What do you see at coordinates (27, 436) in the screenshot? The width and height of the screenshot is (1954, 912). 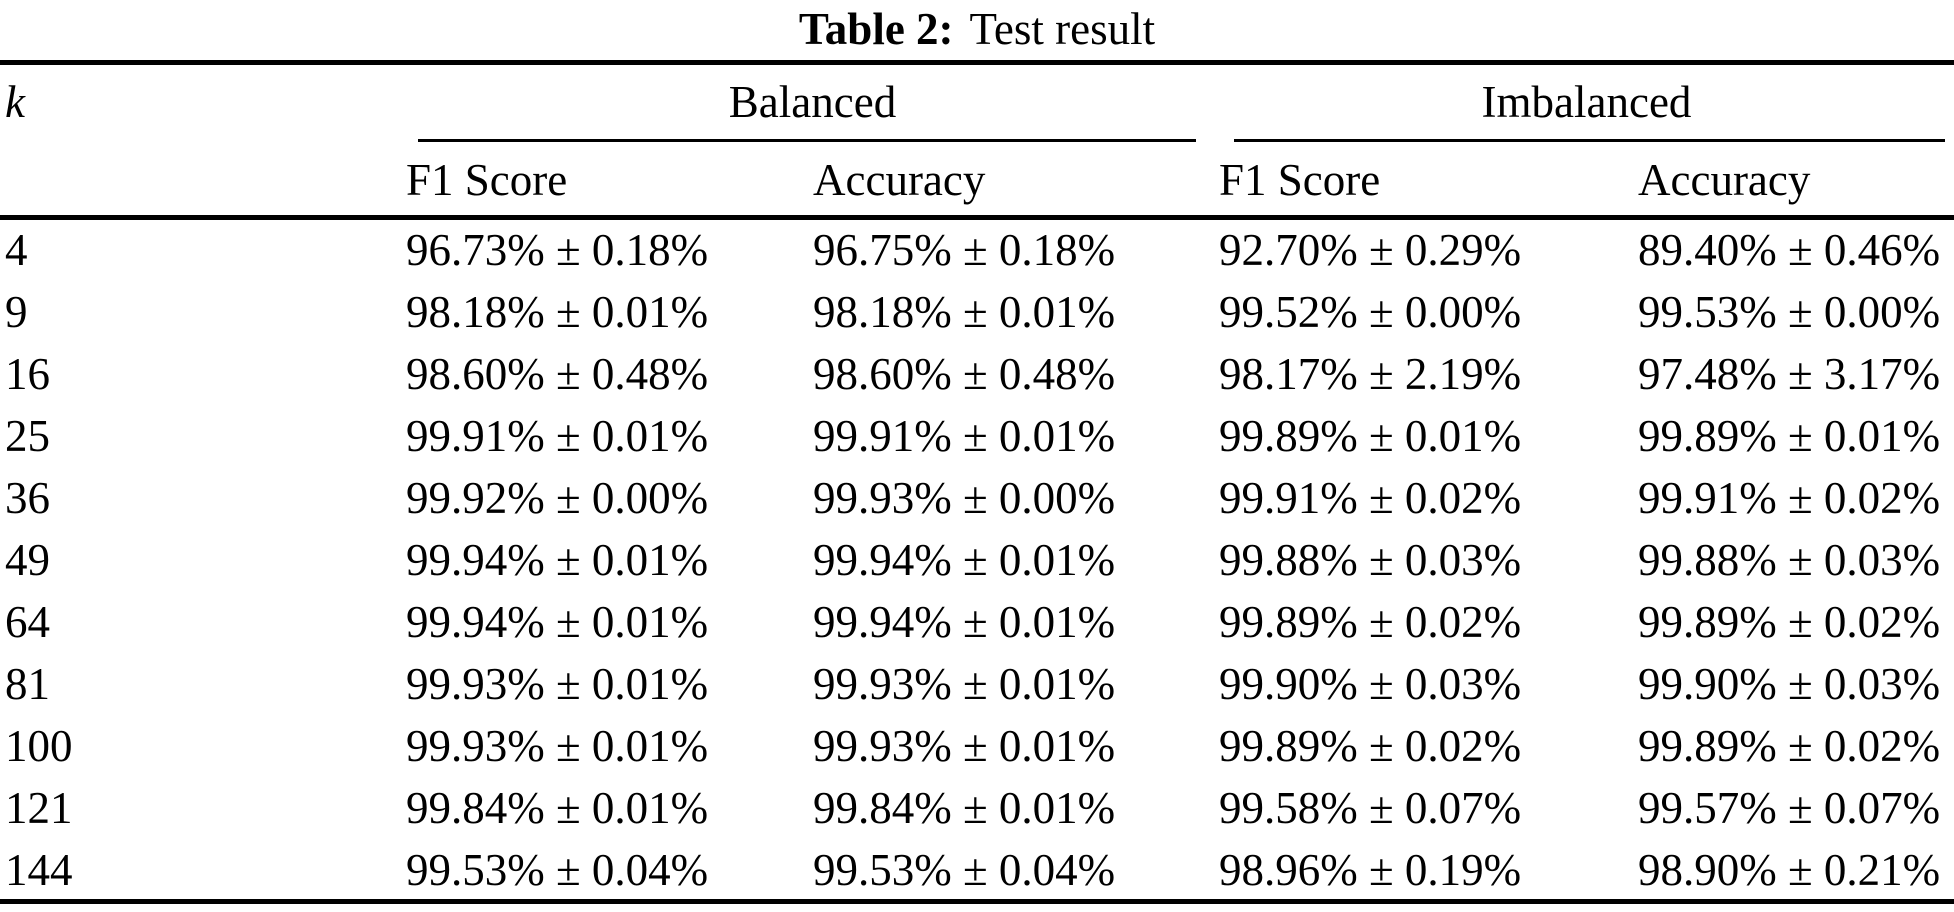 I see `row-k-value: 25` at bounding box center [27, 436].